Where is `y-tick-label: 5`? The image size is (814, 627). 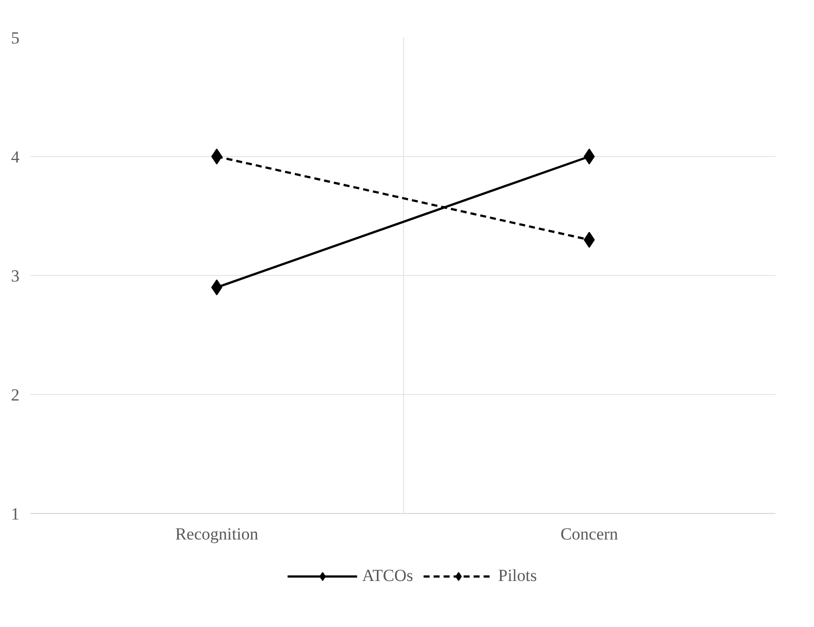 y-tick-label: 5 is located at coordinates (15, 38).